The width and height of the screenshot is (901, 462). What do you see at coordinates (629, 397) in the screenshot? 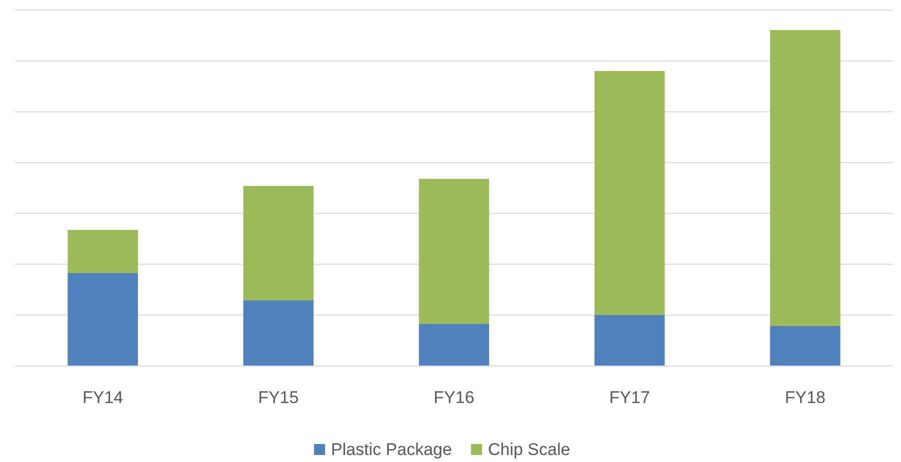
I see `x-tick-label: FY17` at bounding box center [629, 397].